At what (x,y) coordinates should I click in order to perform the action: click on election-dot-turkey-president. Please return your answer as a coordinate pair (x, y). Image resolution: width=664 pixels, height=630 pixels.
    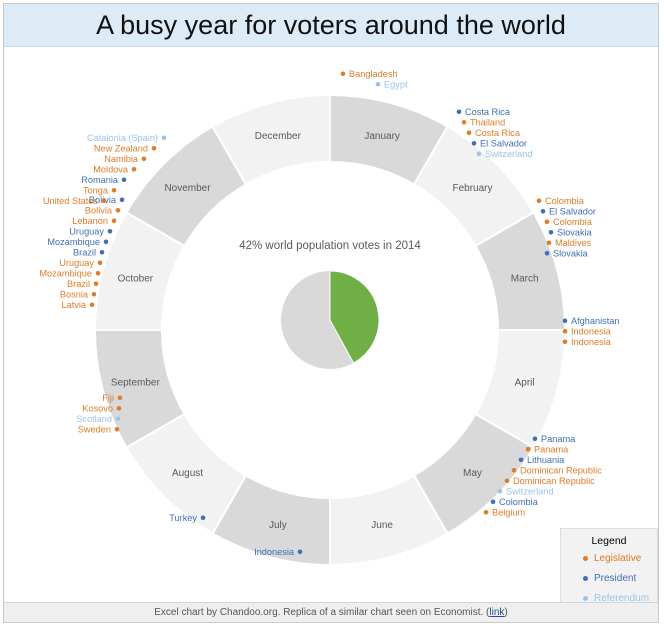
    Looking at the image, I should click on (203, 518).